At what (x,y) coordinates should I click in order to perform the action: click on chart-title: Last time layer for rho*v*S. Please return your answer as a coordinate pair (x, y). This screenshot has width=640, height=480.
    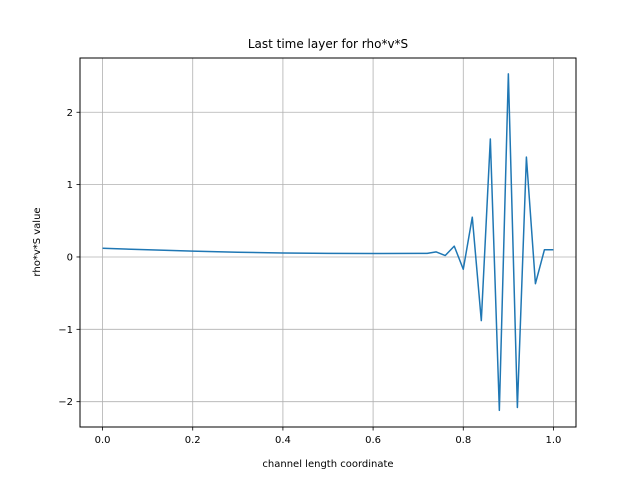
    Looking at the image, I should click on (328, 44).